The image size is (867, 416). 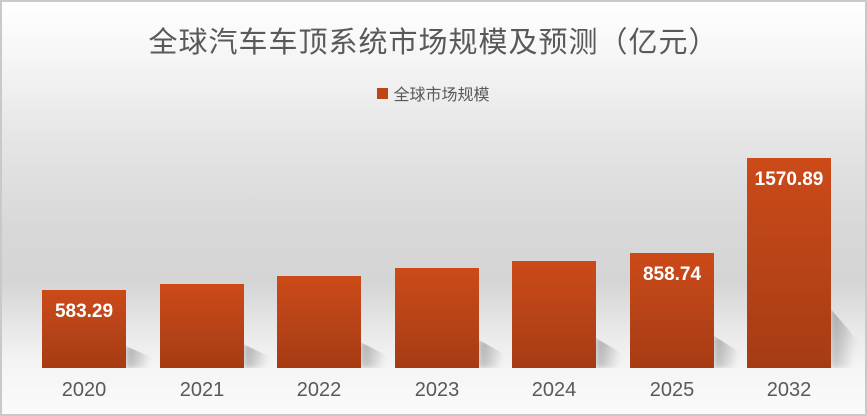 What do you see at coordinates (84, 329) in the screenshot?
I see `bar-2020: 583.29` at bounding box center [84, 329].